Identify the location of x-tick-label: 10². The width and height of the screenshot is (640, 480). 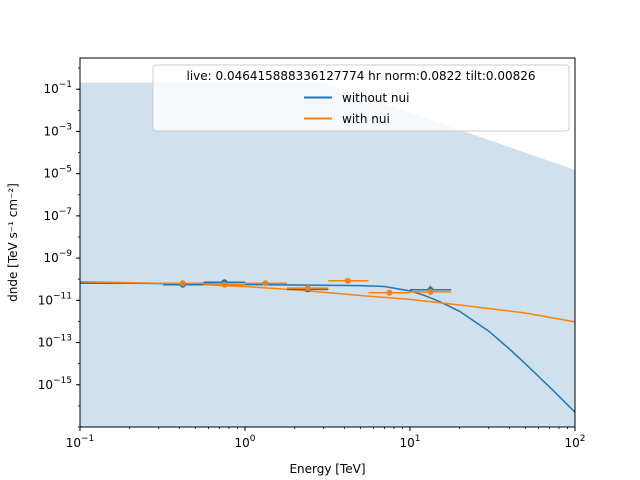
(574, 442).